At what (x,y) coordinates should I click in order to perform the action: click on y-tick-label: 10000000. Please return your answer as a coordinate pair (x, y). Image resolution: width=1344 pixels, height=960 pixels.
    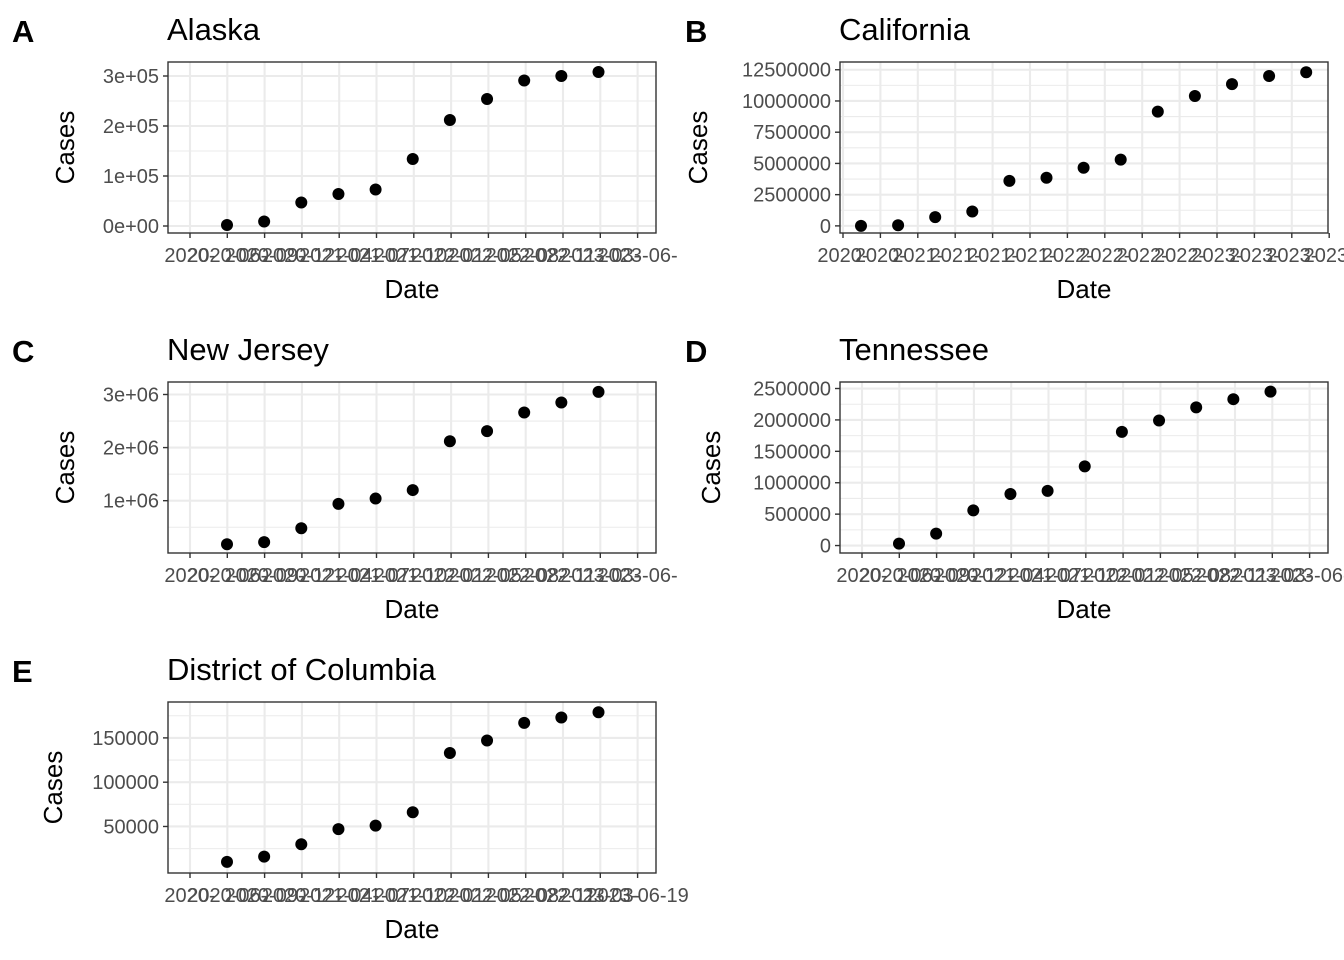
    Looking at the image, I should click on (786, 102).